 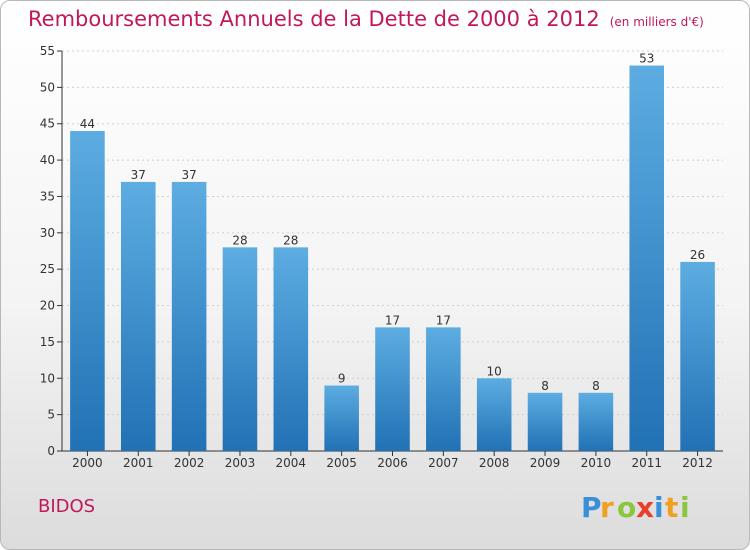 What do you see at coordinates (341, 463) in the screenshot?
I see `x-tick-label: 2005` at bounding box center [341, 463].